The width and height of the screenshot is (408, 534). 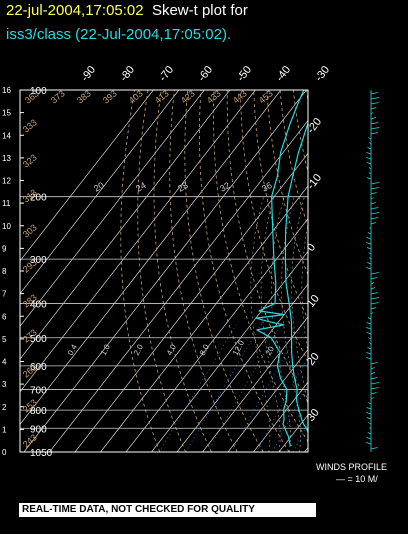 What do you see at coordinates (30, 125) in the screenshot?
I see `dry-adiabat-label: 333` at bounding box center [30, 125].